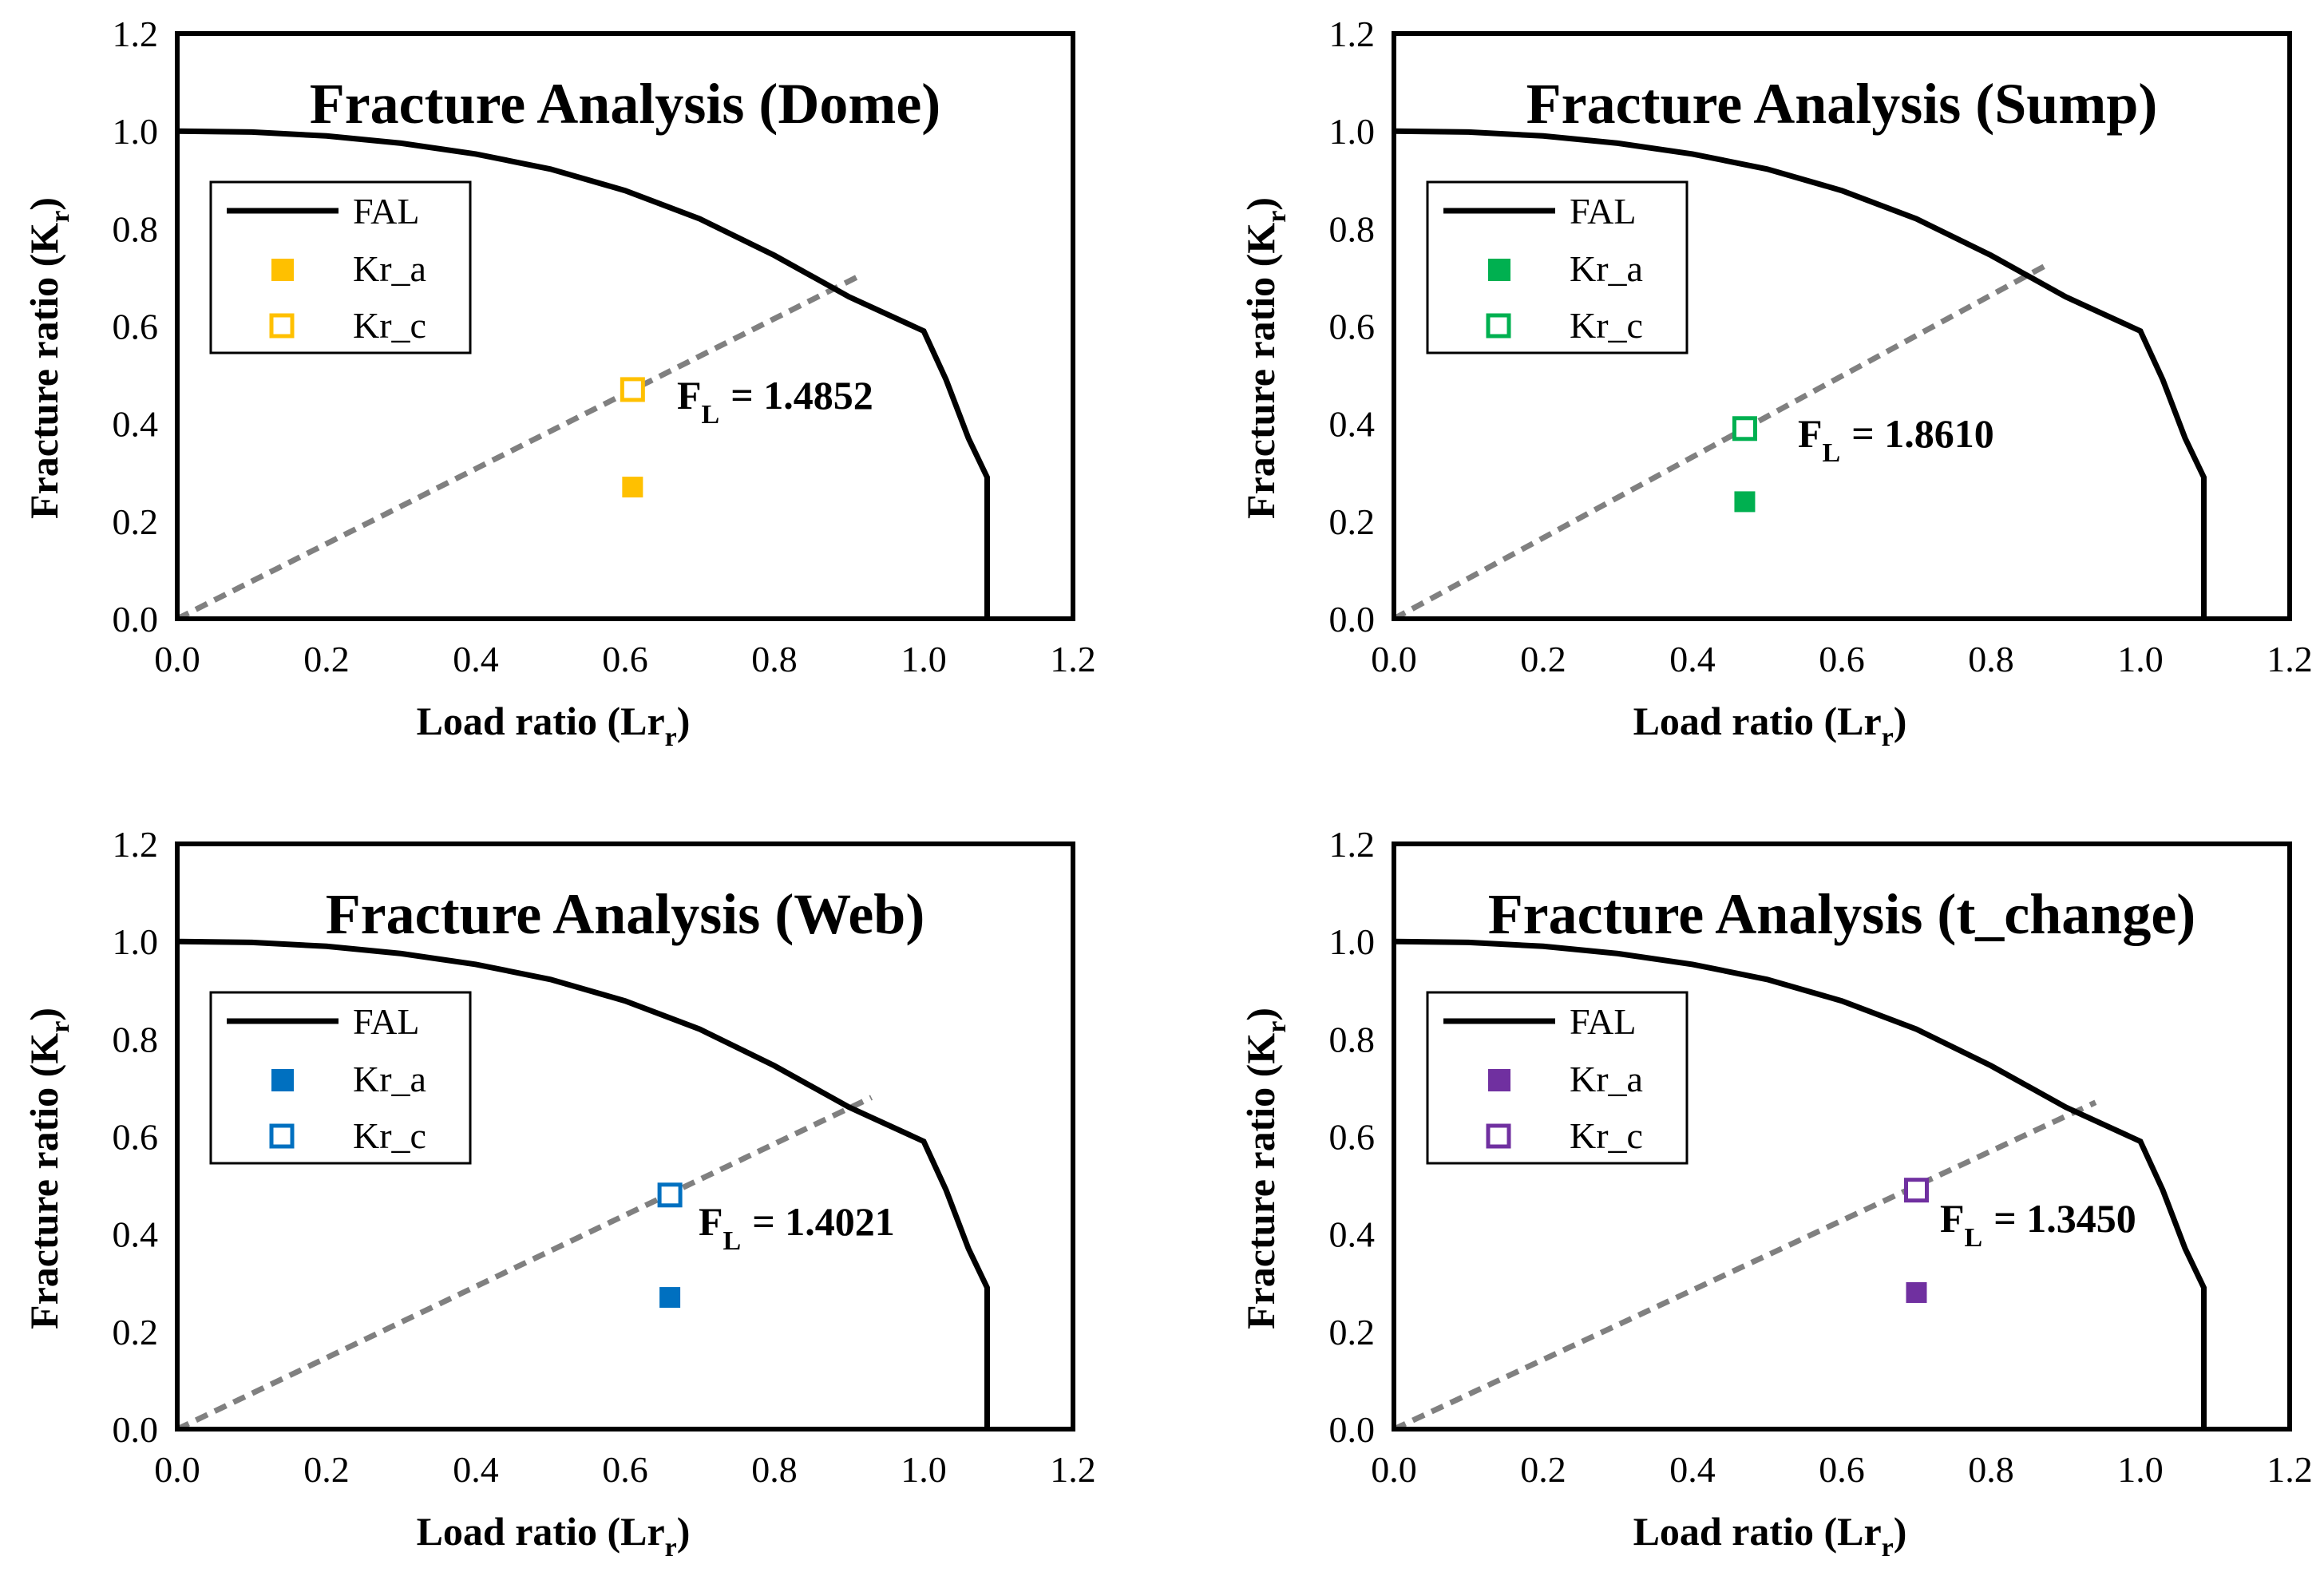 This screenshot has width=2324, height=1580. I want to click on chart-title: Fracture Analysis (Web), so click(625, 914).